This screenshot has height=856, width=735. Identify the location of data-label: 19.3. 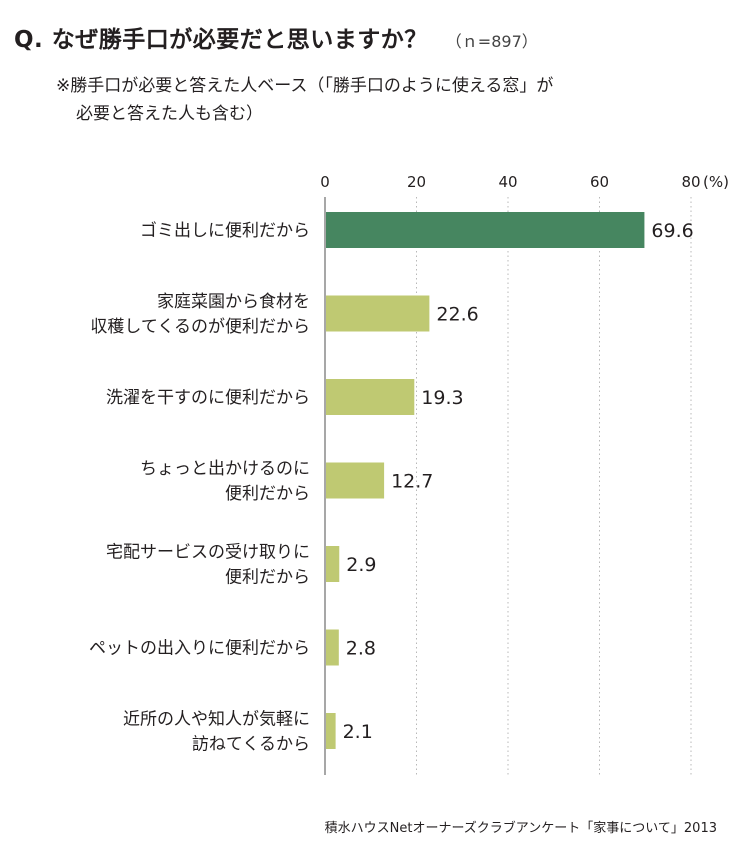
(442, 398).